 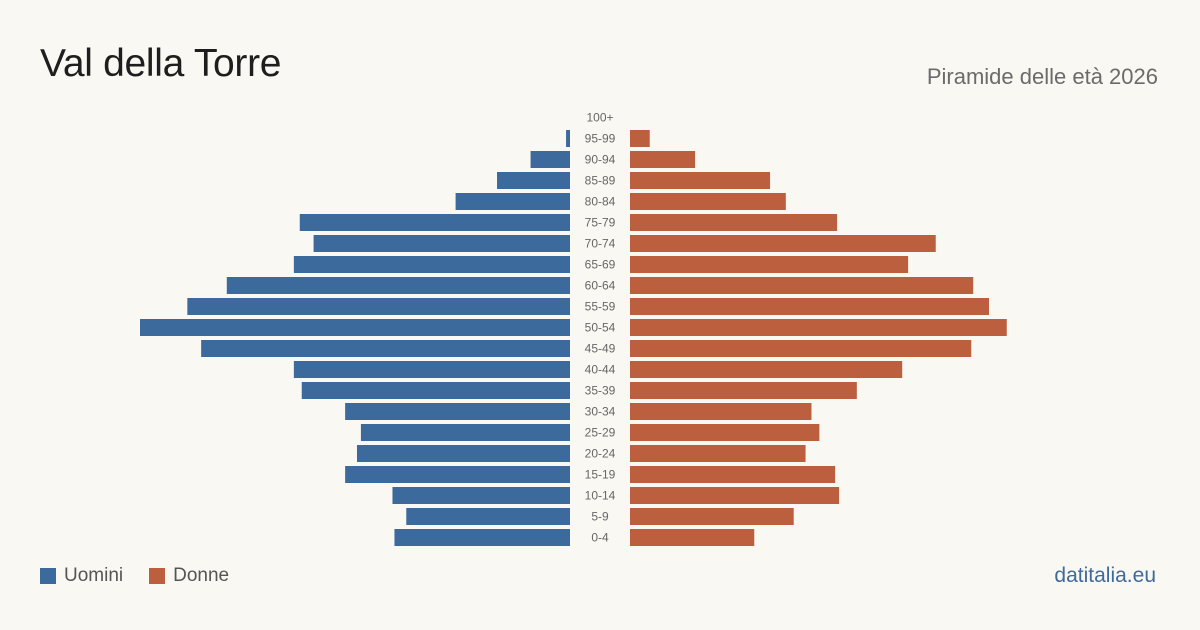 I want to click on age-group-label: 100+, so click(x=599, y=118).